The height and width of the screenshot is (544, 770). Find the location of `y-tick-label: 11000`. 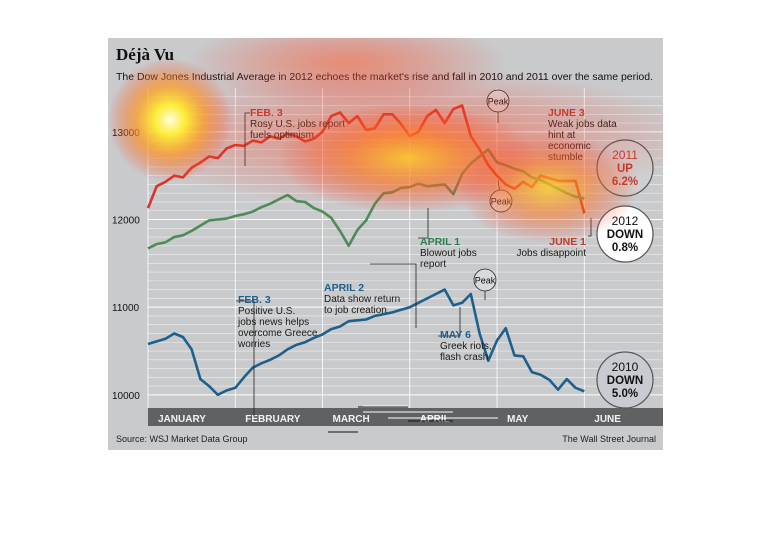

y-tick-label: 11000 is located at coordinates (126, 308).